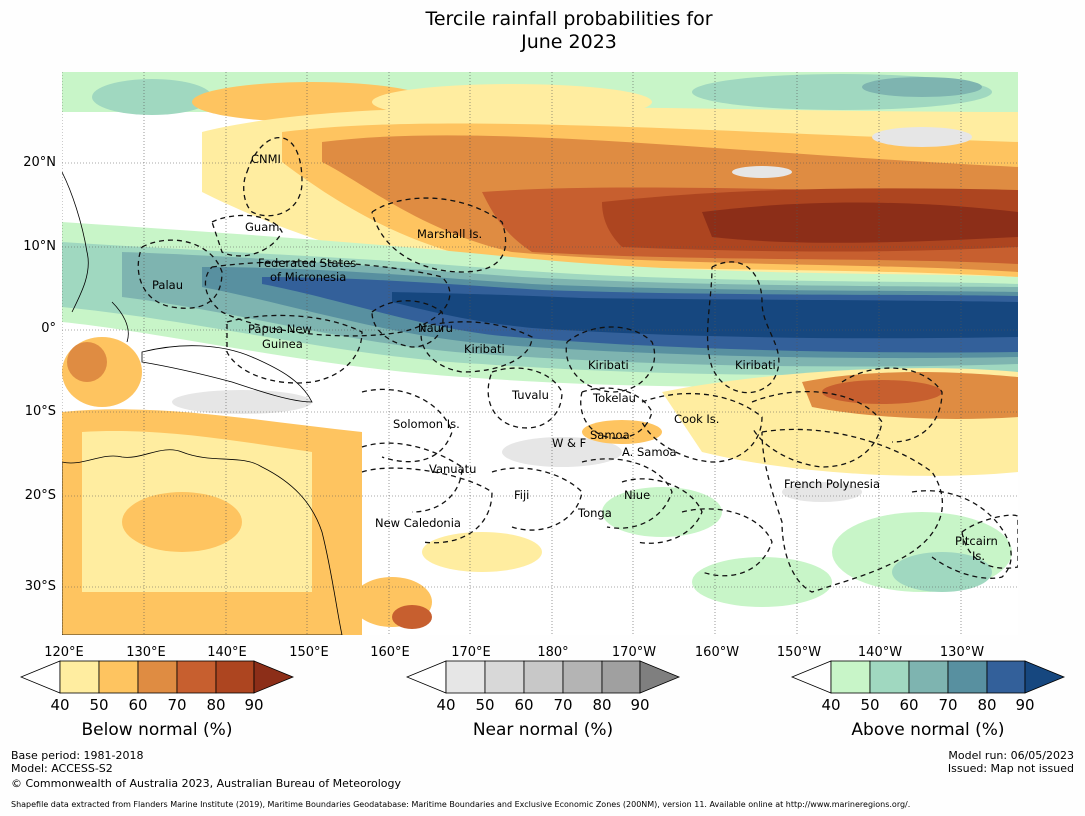  Describe the element at coordinates (453, 469) in the screenshot. I see `region-label-vanuatu: Vanuatu` at that location.